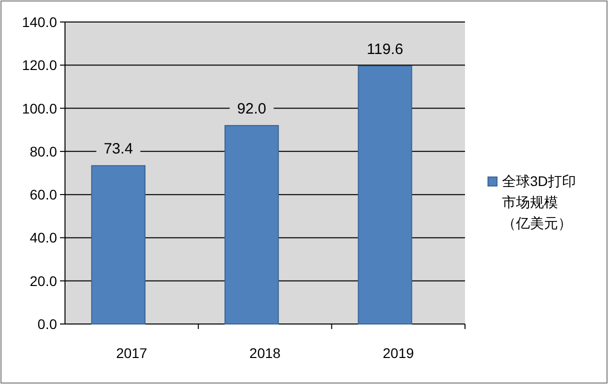 This screenshot has height=384, width=608. I want to click on y-tick-label: 80.0, so click(44, 151).